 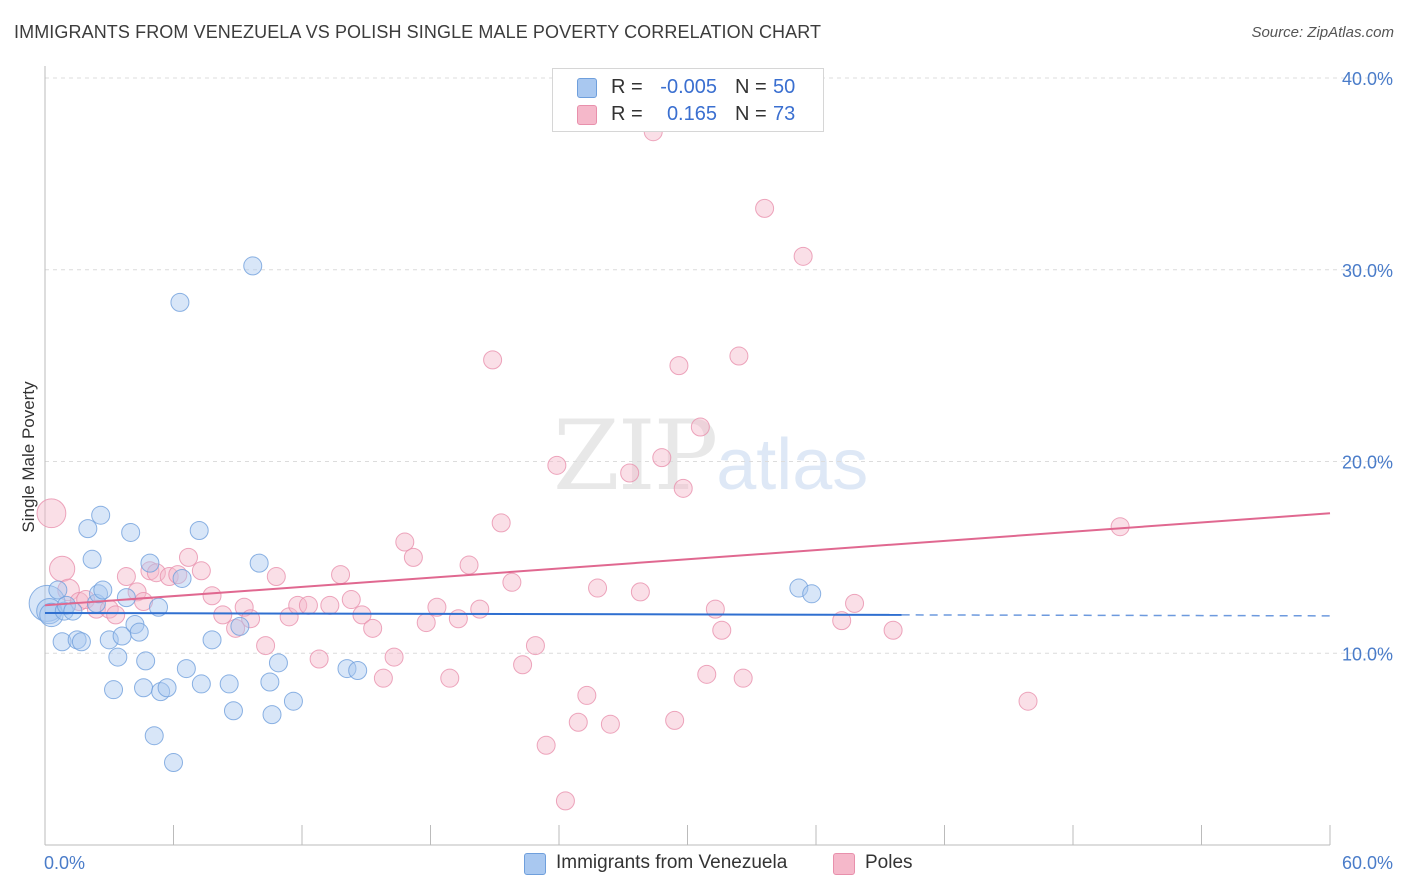 What do you see at coordinates (844, 864) in the screenshot?
I see `legend-swatch-pink` at bounding box center [844, 864].